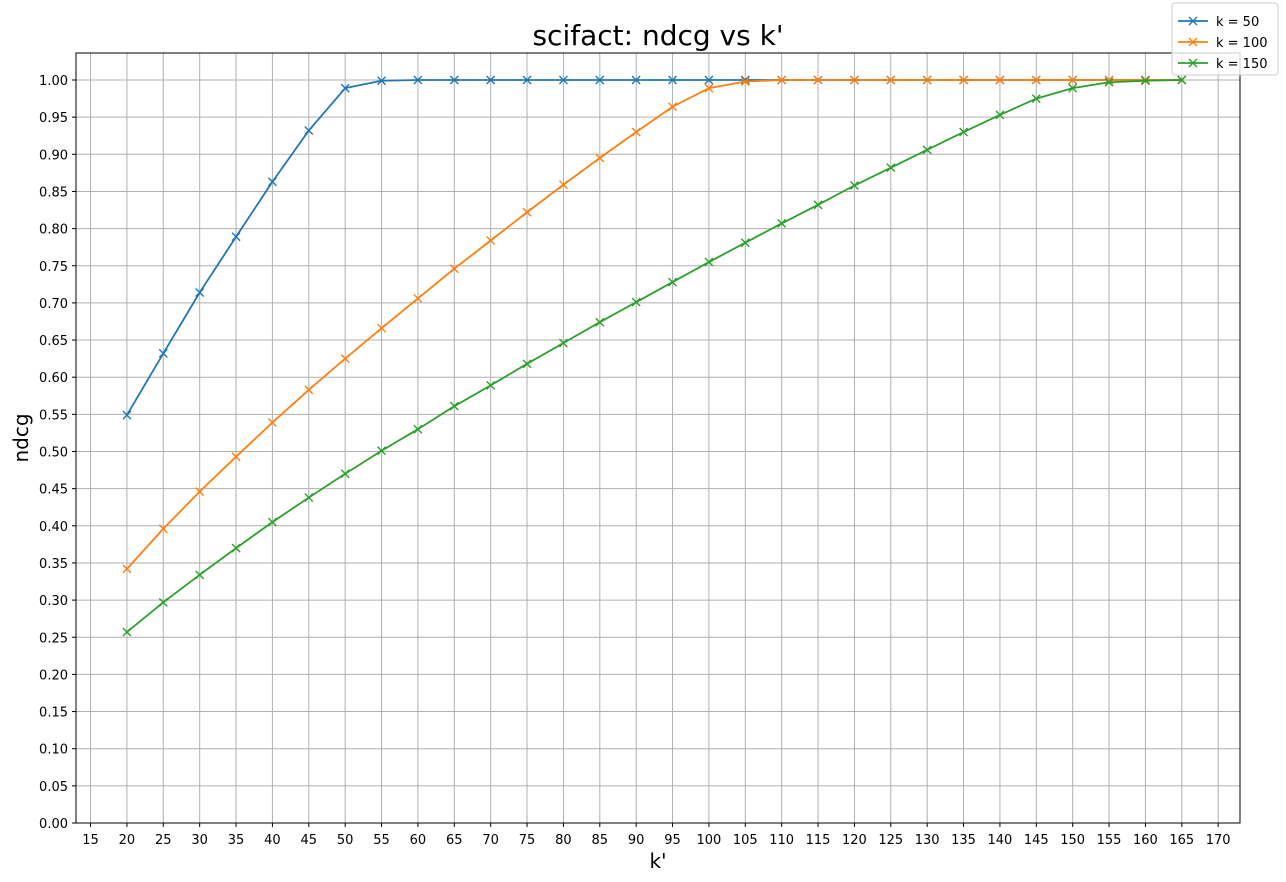 The image size is (1286, 882). What do you see at coordinates (90, 840) in the screenshot?
I see `x-tick-label: 15` at bounding box center [90, 840].